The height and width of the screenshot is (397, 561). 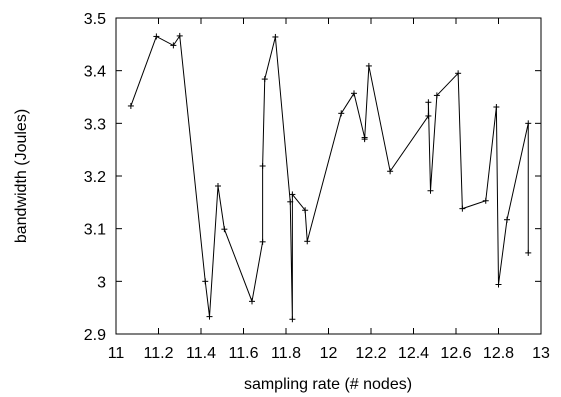 I want to click on x-tick-label: 11.2, so click(x=159, y=353).